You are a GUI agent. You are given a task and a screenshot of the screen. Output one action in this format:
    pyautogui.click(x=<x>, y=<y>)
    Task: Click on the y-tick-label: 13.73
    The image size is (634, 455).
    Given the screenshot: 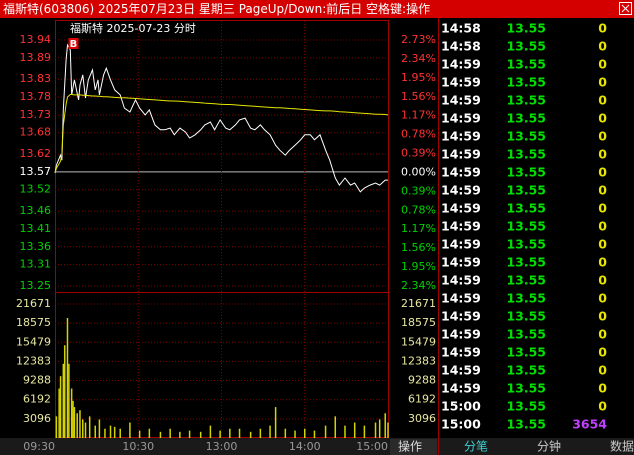 What is the action you would take?
    pyautogui.click(x=36, y=114)
    